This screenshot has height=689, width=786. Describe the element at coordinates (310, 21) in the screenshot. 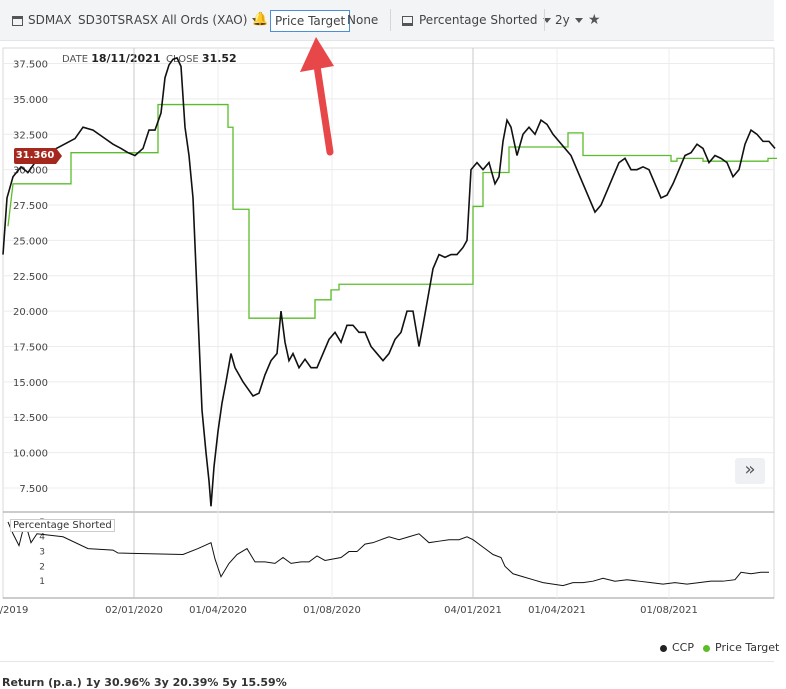

I see `price-target-button: Price Target` at that location.